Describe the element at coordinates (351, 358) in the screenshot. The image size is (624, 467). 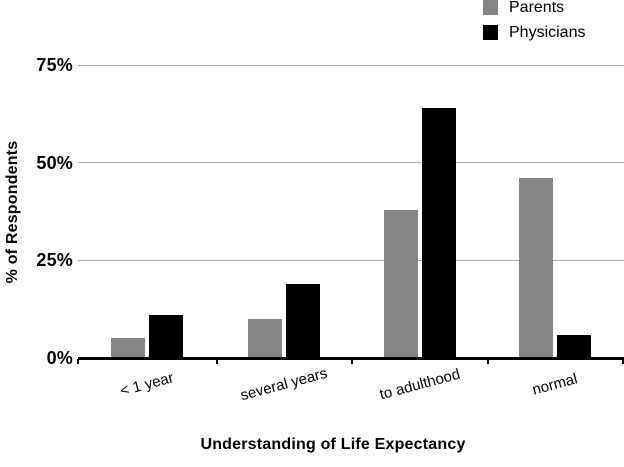
I see `x-axis-line` at that location.